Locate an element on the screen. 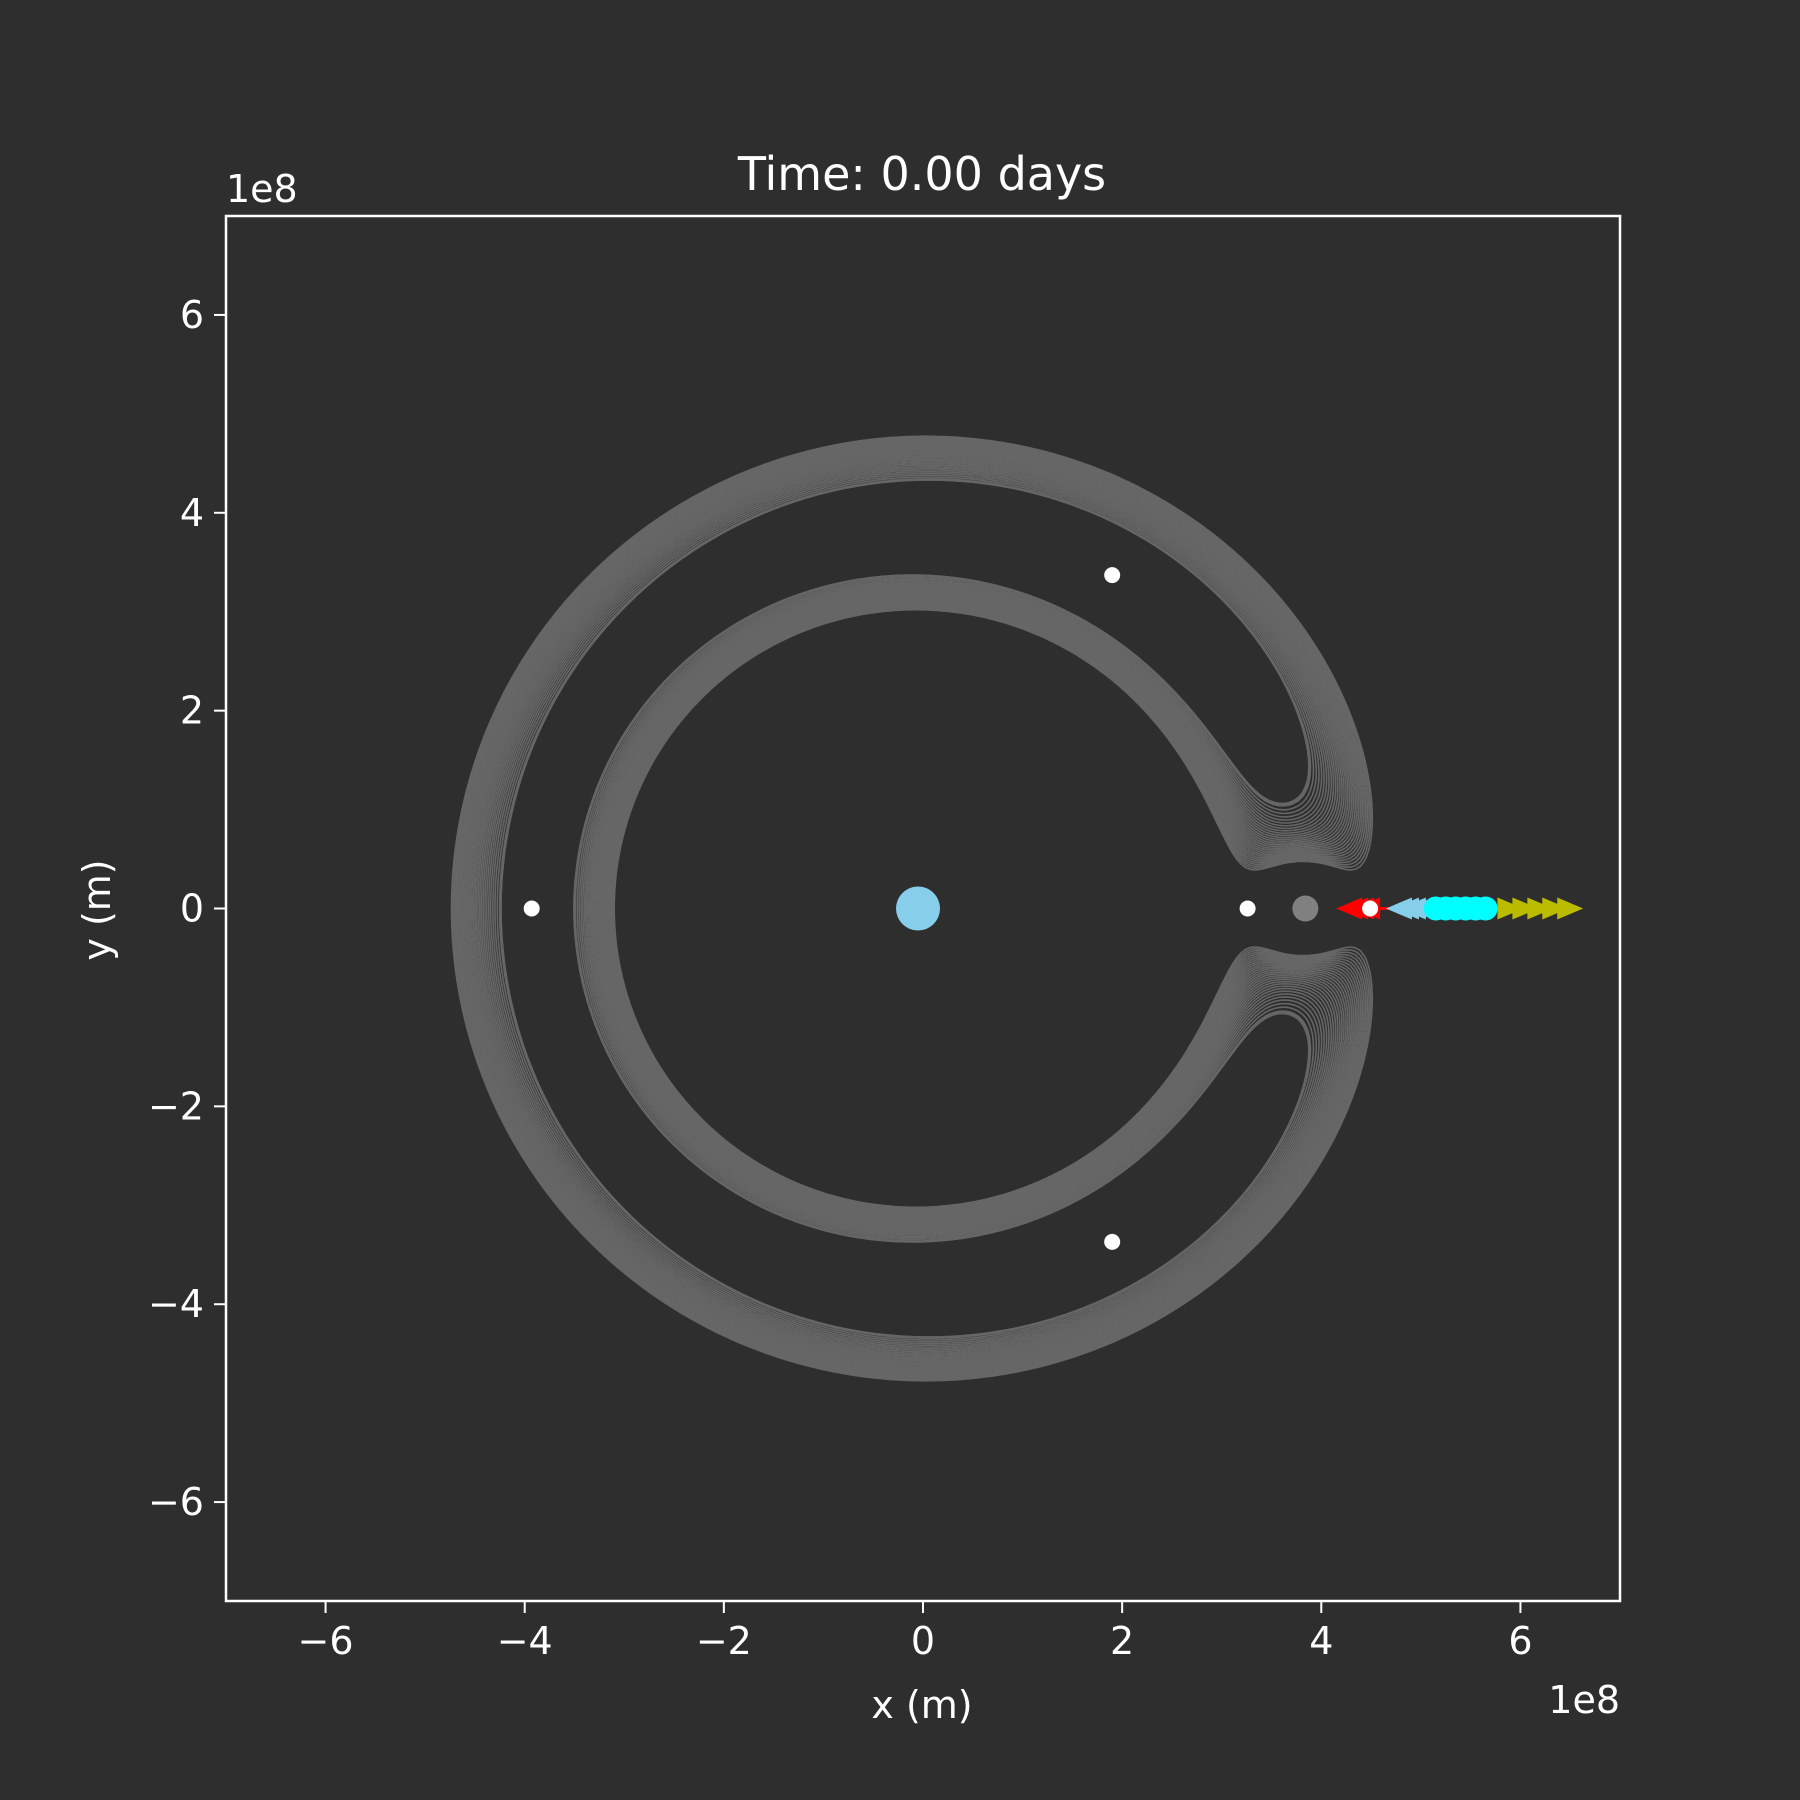 The height and width of the screenshot is (1800, 1800). x-tick-label: 6 is located at coordinates (1520, 1641).